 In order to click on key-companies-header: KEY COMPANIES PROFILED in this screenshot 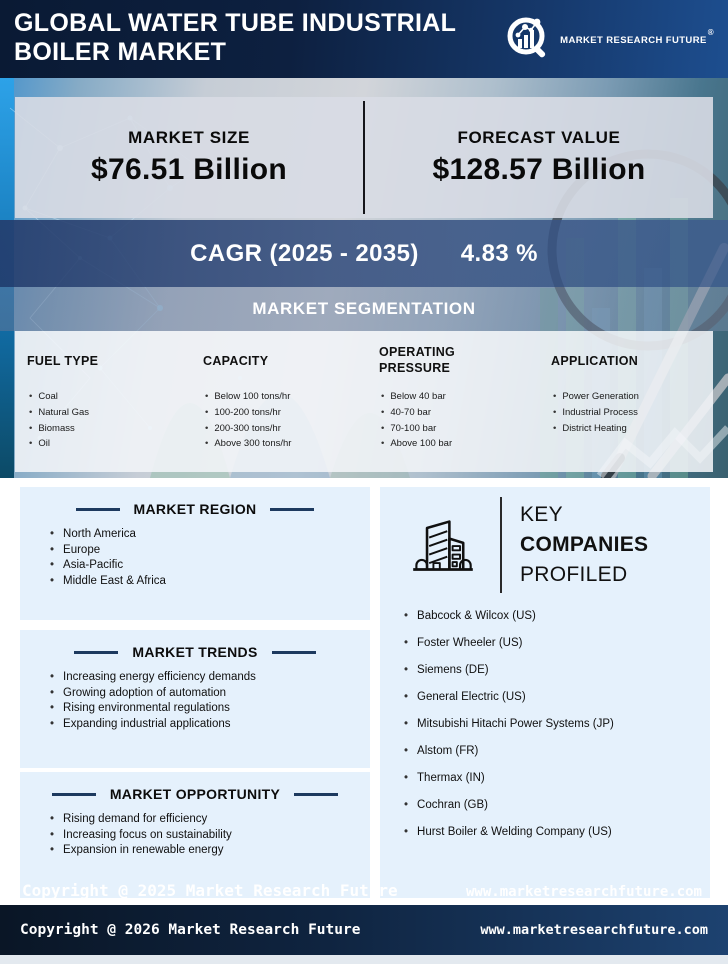, I will do `click(545, 540)`.